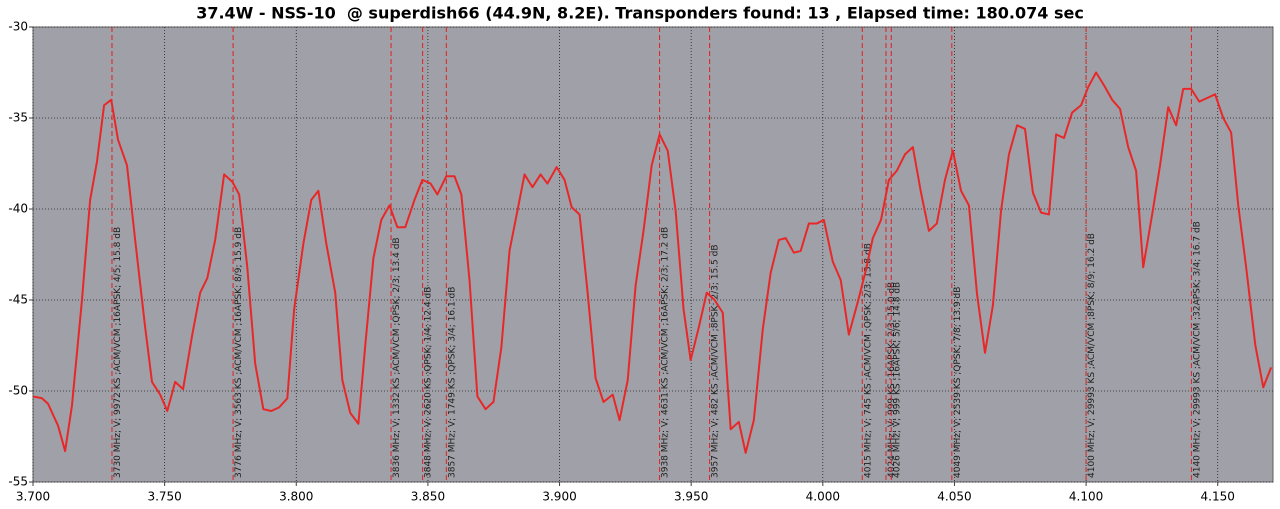 The height and width of the screenshot is (509, 1280). I want to click on x-tick-label: 4.000, so click(823, 497).